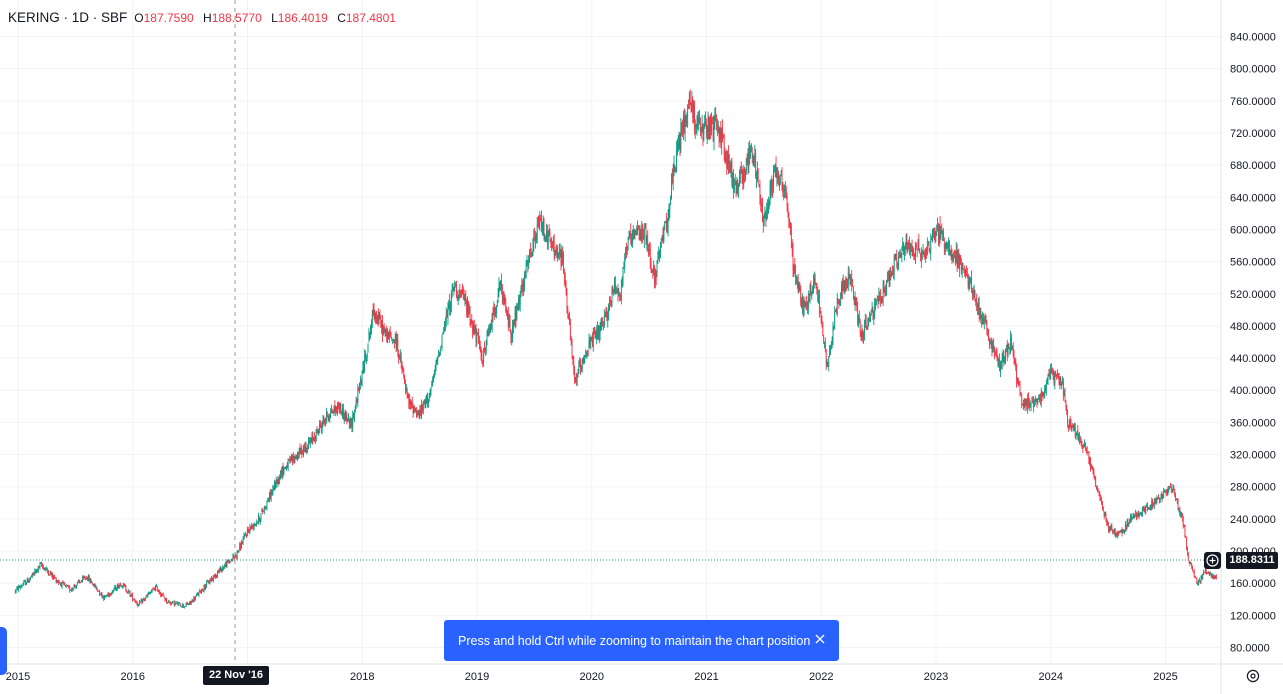 The width and height of the screenshot is (1283, 694). What do you see at coordinates (302, 17) in the screenshot?
I see `low-value: 186.4019` at bounding box center [302, 17].